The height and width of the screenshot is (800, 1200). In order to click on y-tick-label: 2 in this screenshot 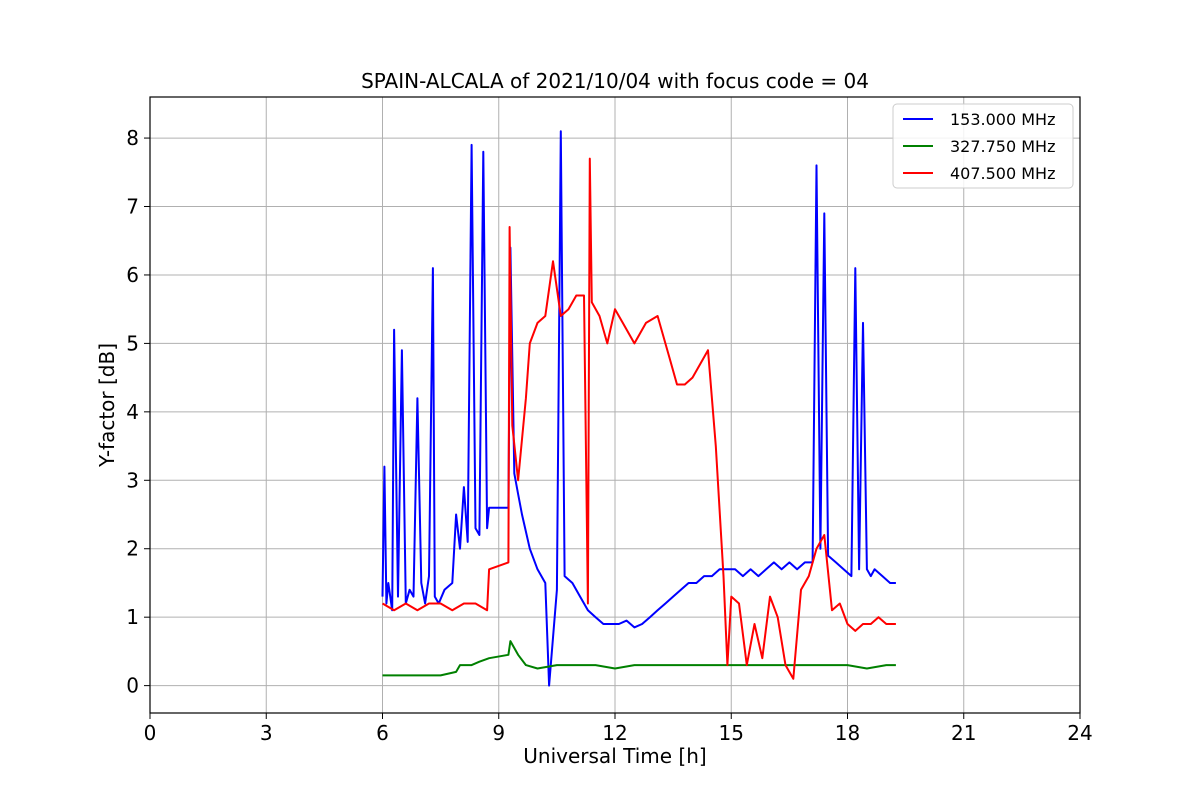, I will do `click(132, 549)`.